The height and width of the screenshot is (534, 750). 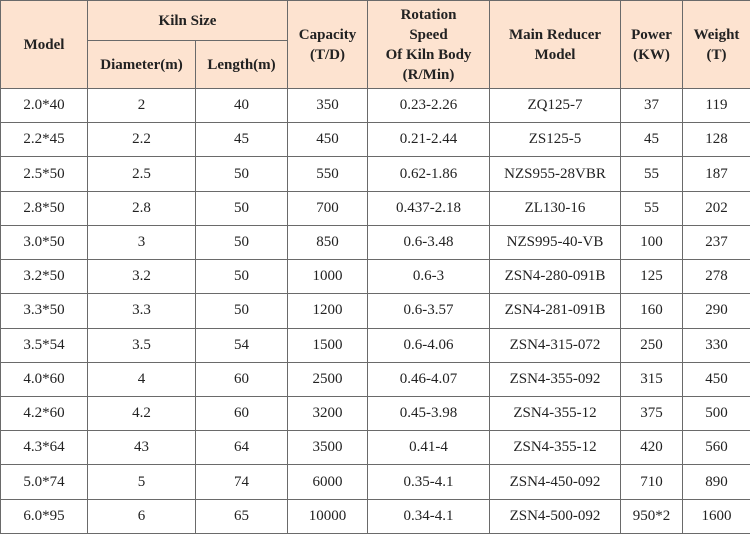 What do you see at coordinates (141, 140) in the screenshot?
I see `table-cell: 2.2` at bounding box center [141, 140].